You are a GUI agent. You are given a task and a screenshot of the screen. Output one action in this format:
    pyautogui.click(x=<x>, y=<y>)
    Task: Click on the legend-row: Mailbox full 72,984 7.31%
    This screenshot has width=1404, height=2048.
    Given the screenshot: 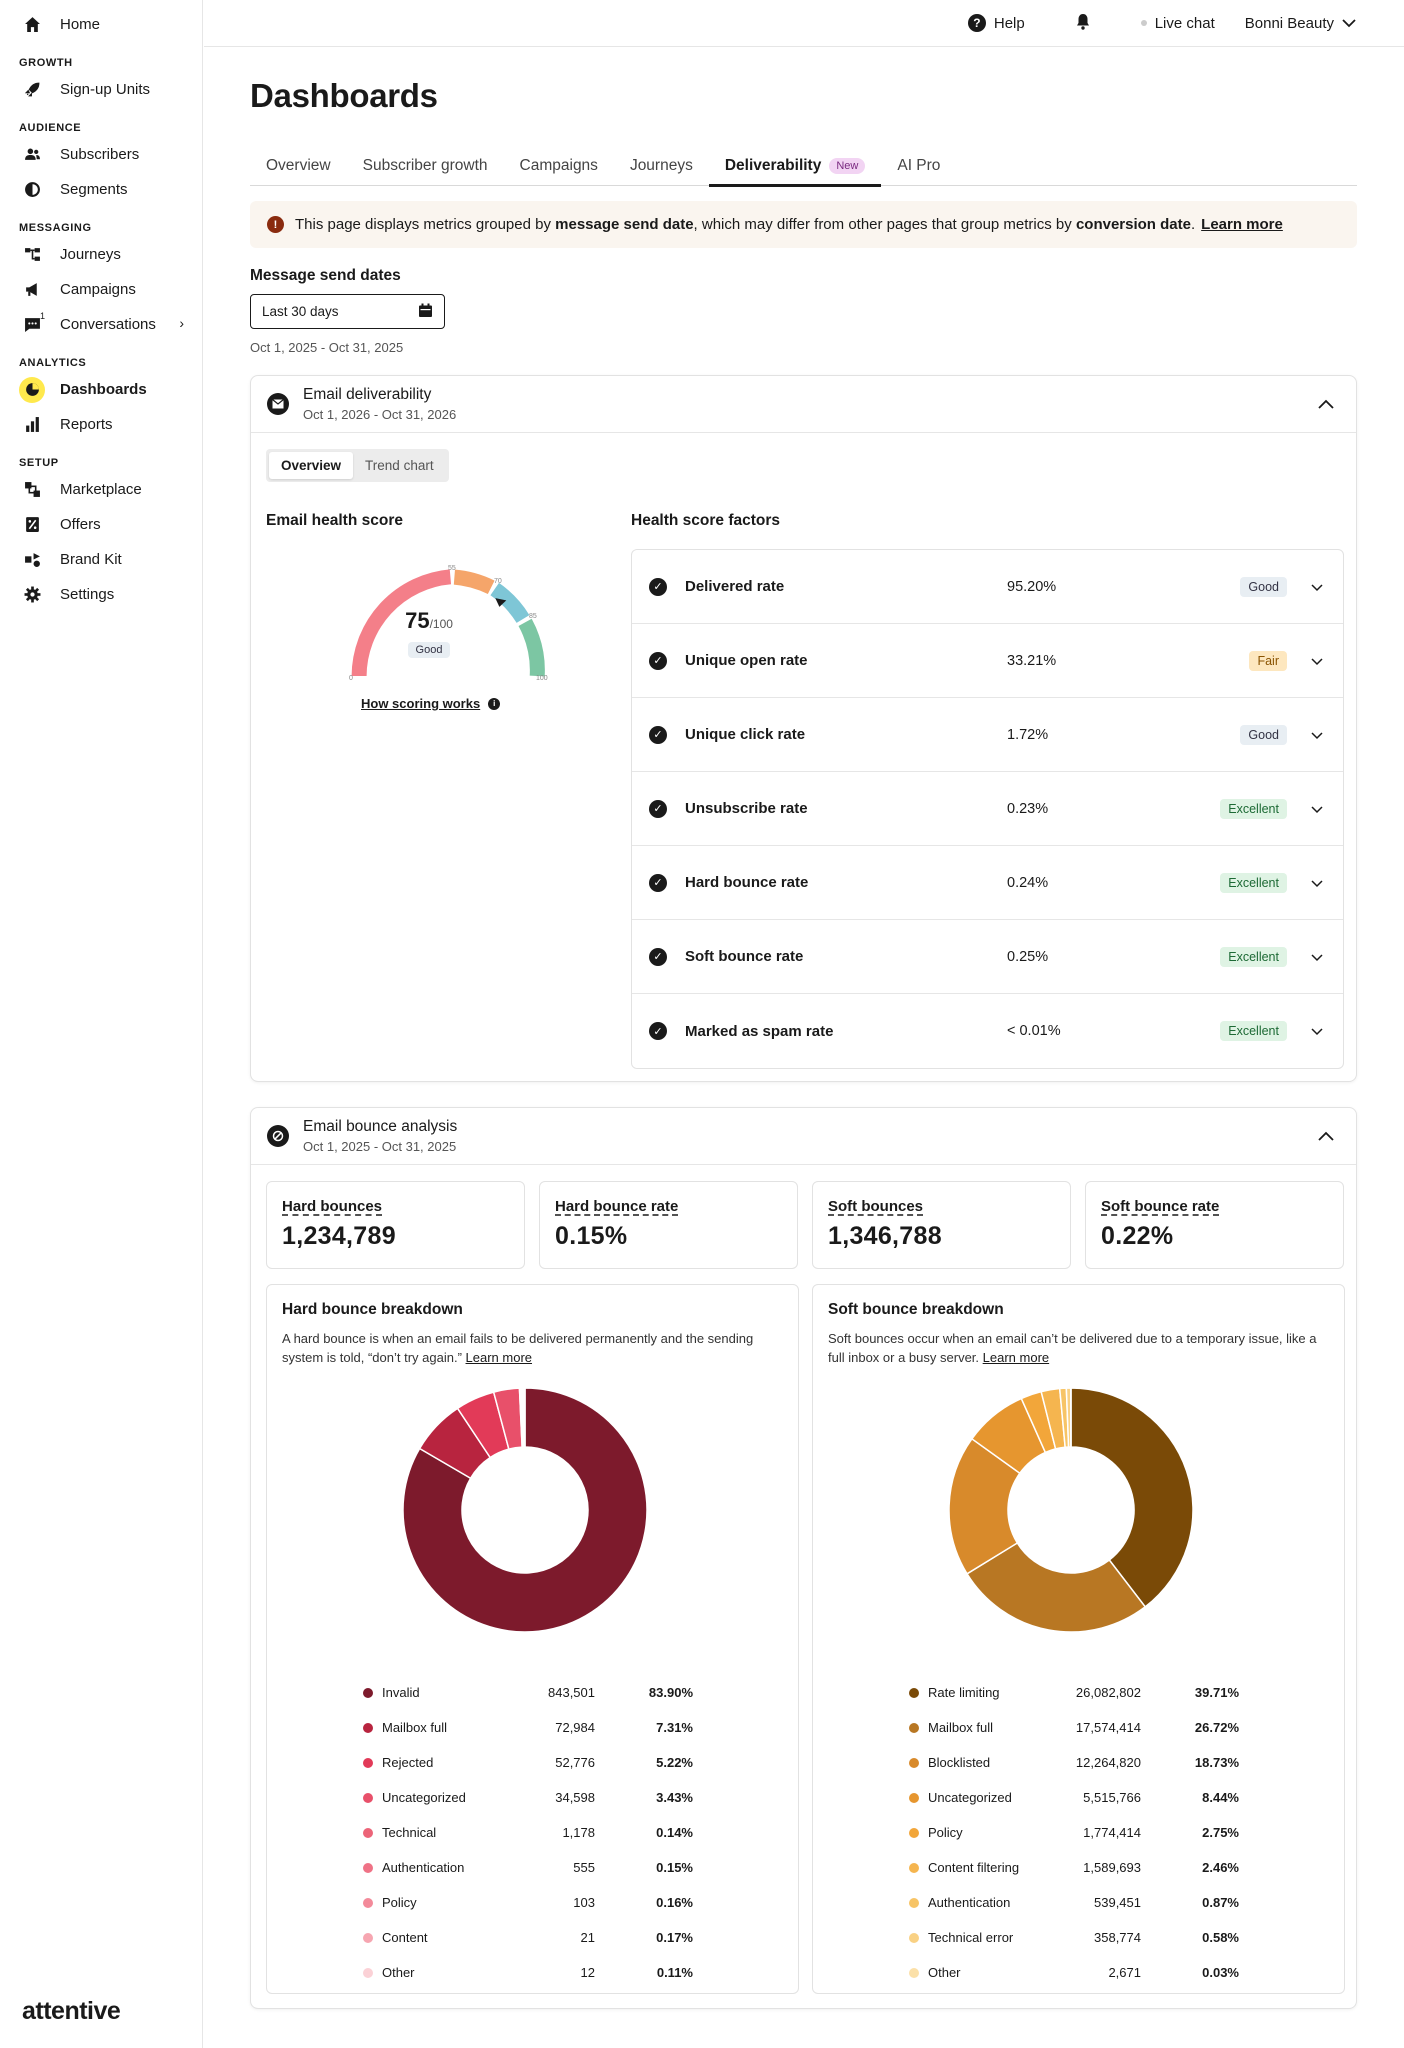 What is the action you would take?
    pyautogui.click(x=528, y=1727)
    